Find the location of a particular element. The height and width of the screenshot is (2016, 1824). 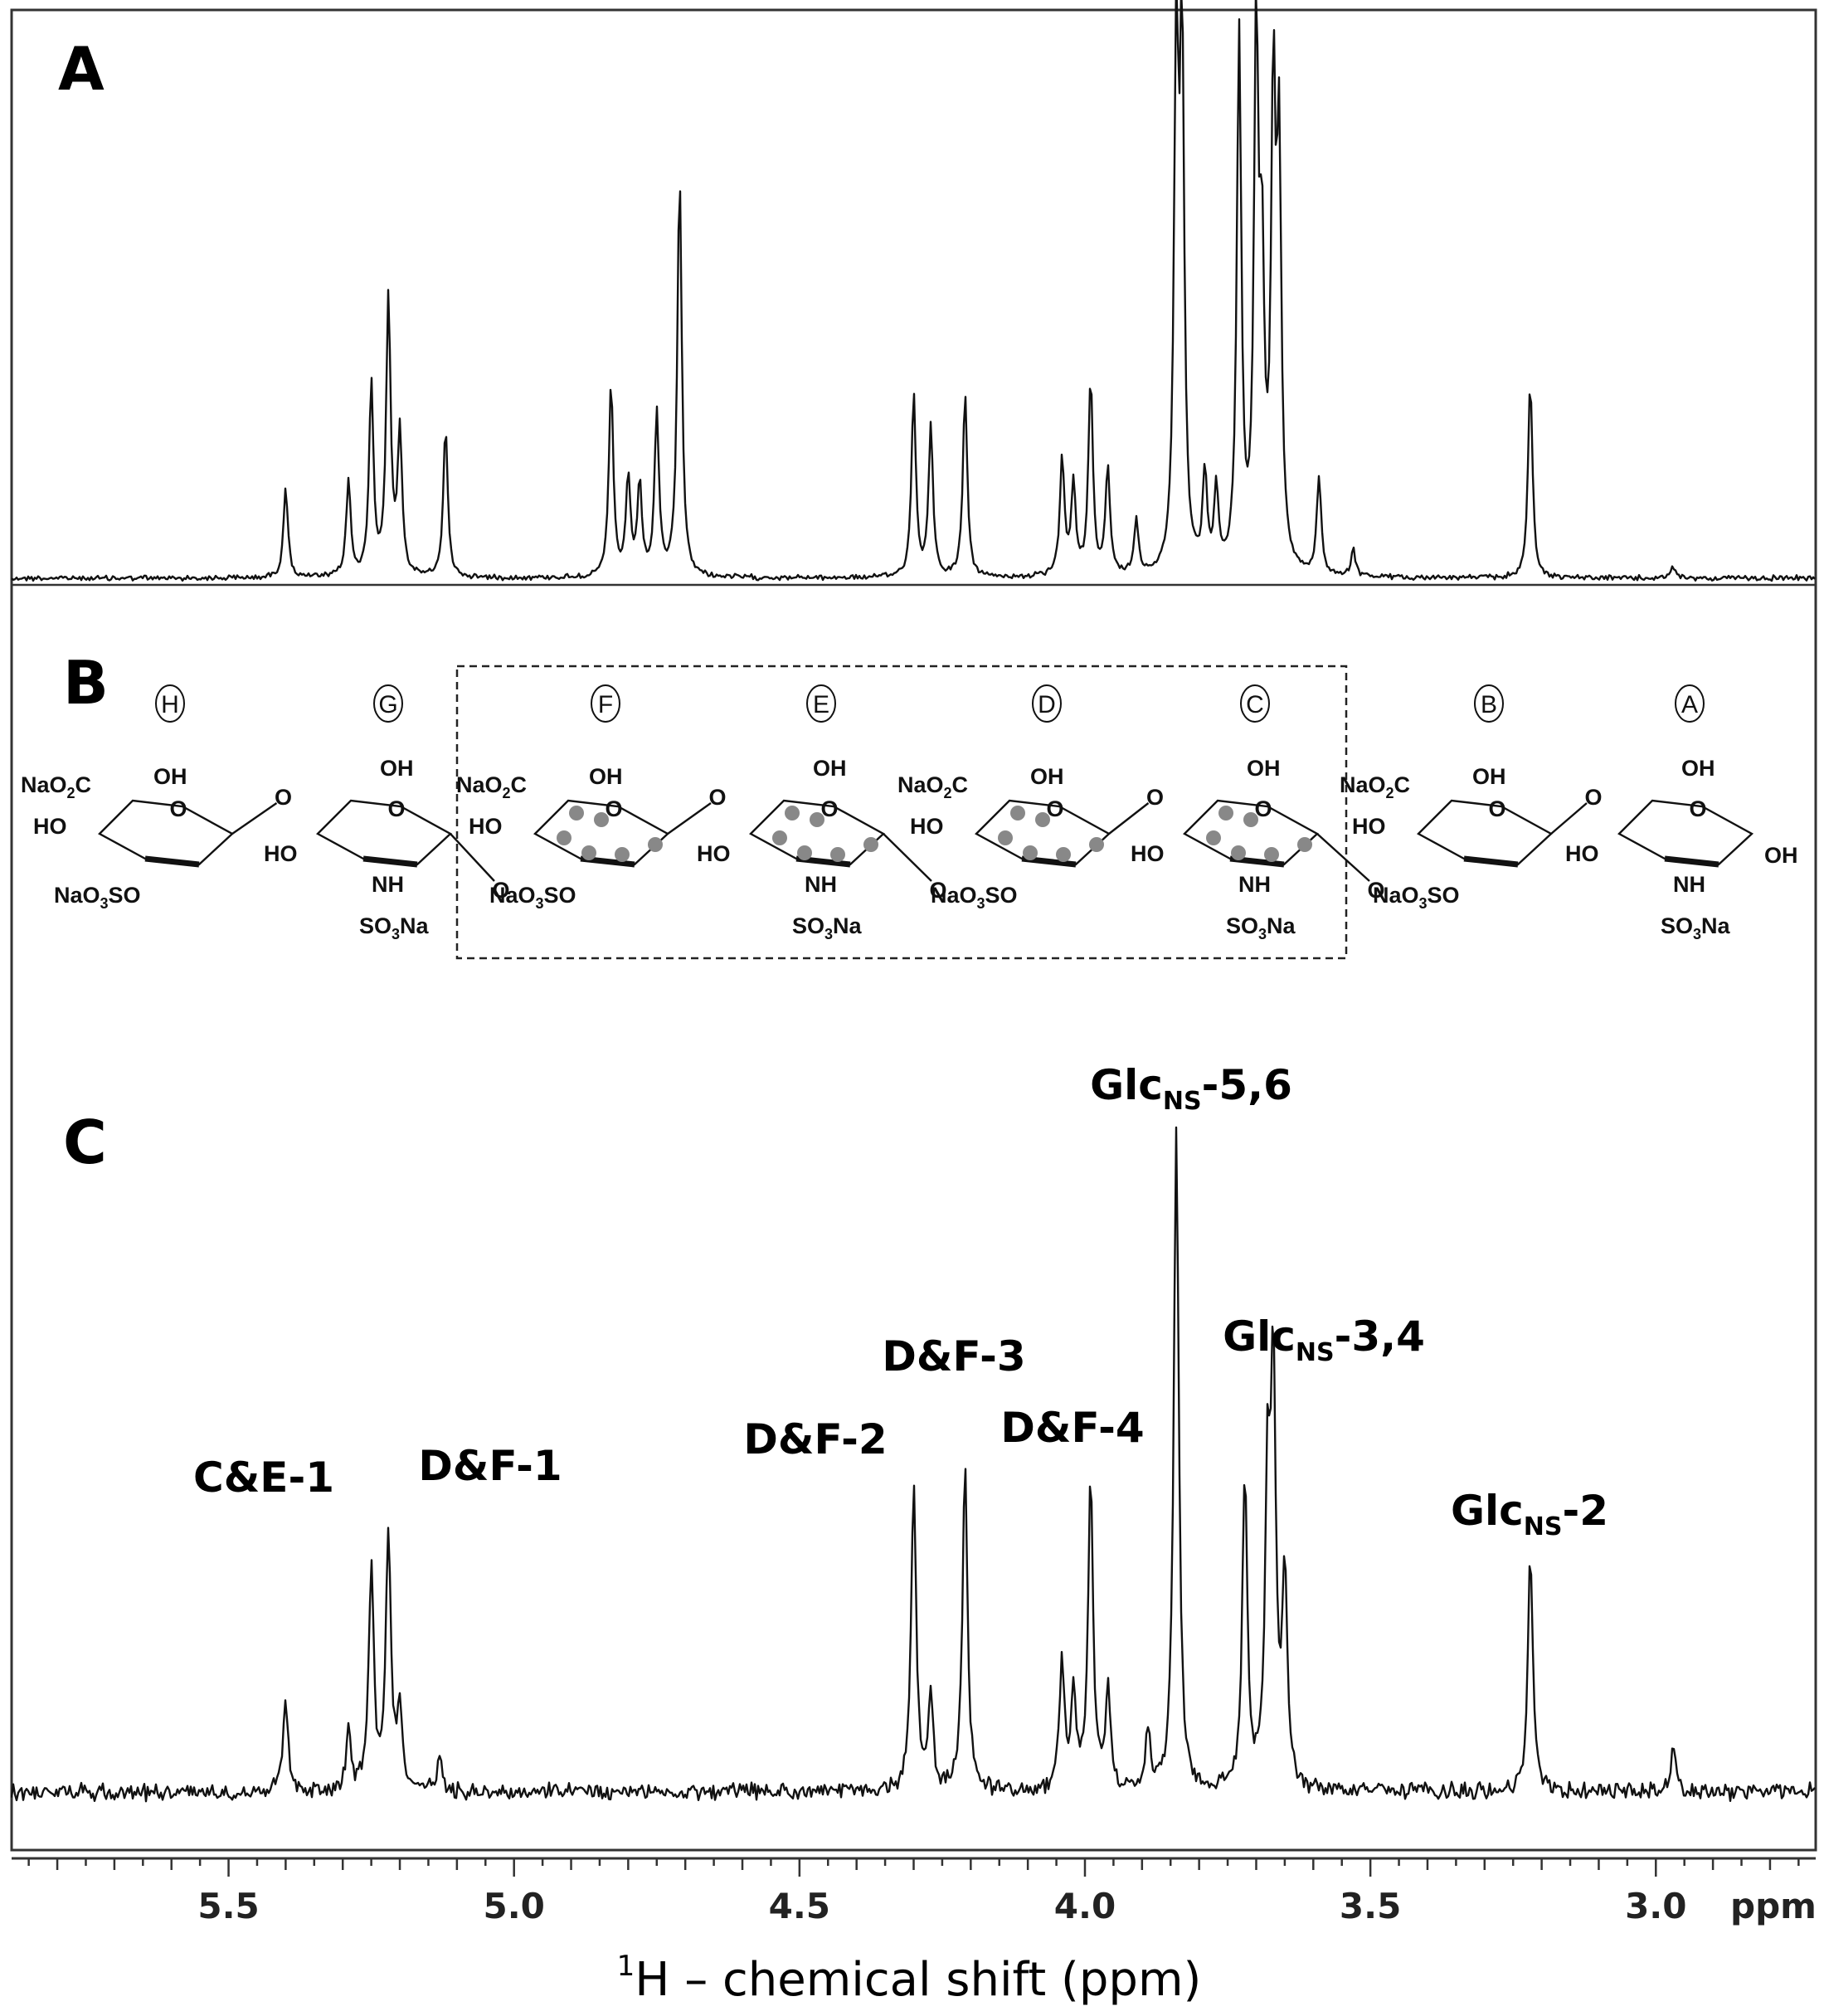

peak-label-main: C&E-1 is located at coordinates (263, 1478).